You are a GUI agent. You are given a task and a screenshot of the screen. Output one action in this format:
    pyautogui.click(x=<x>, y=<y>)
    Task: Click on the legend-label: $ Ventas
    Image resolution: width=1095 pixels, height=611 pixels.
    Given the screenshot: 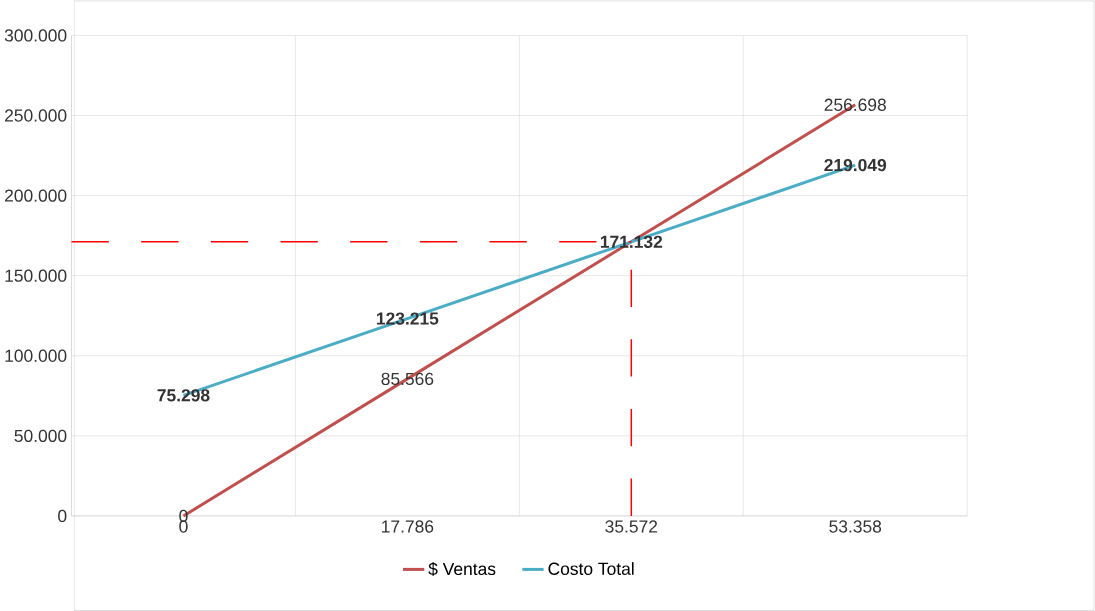 What is the action you would take?
    pyautogui.click(x=462, y=569)
    